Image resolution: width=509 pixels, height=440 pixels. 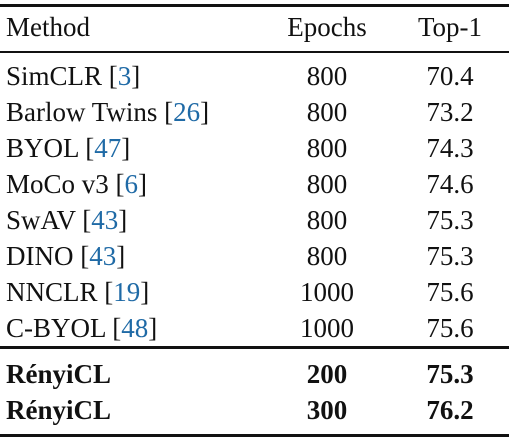 What do you see at coordinates (450, 112) in the screenshot?
I see `top1-cell: 73.2` at bounding box center [450, 112].